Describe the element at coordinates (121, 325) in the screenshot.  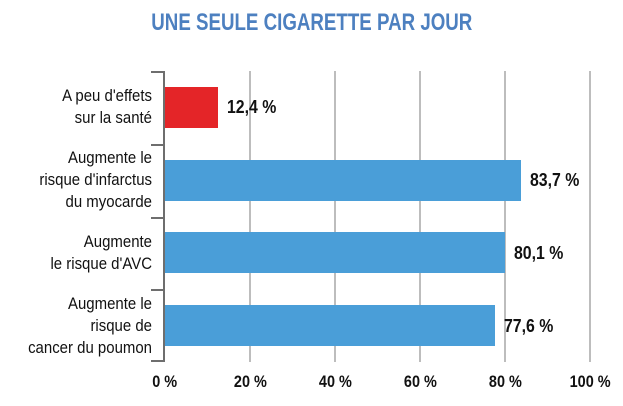
I see `category-label-line: risque de` at that location.